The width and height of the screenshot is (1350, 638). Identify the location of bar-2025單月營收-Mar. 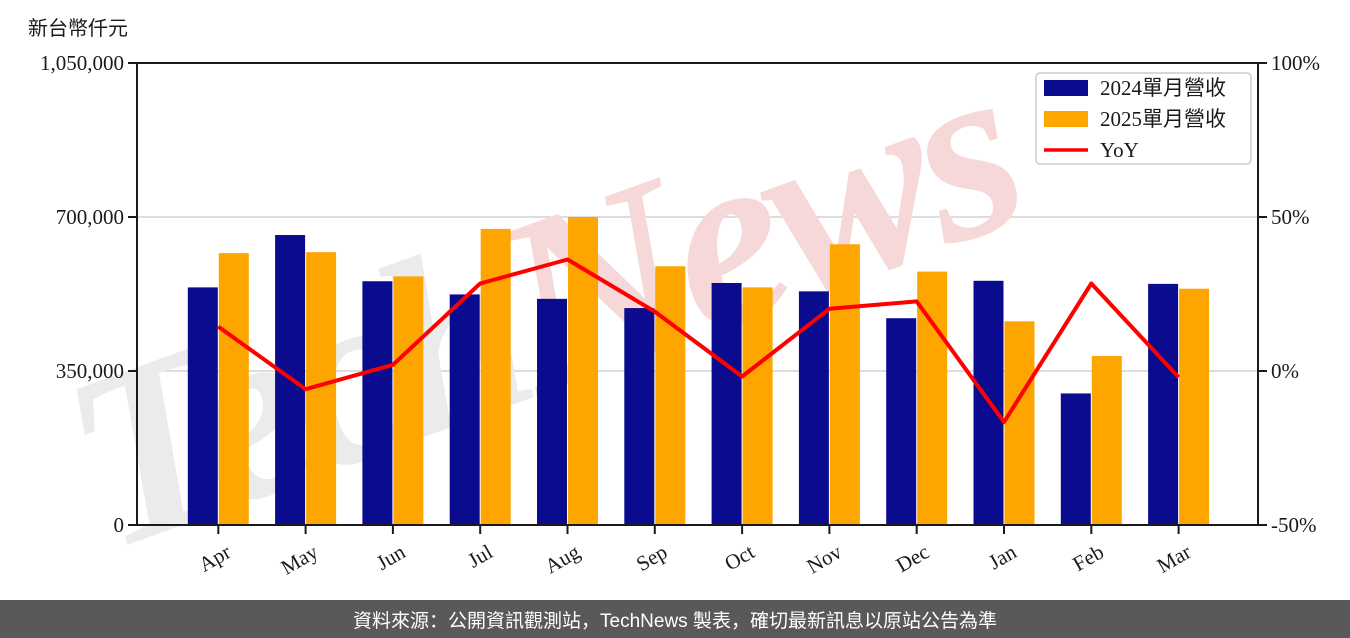
(1194, 406).